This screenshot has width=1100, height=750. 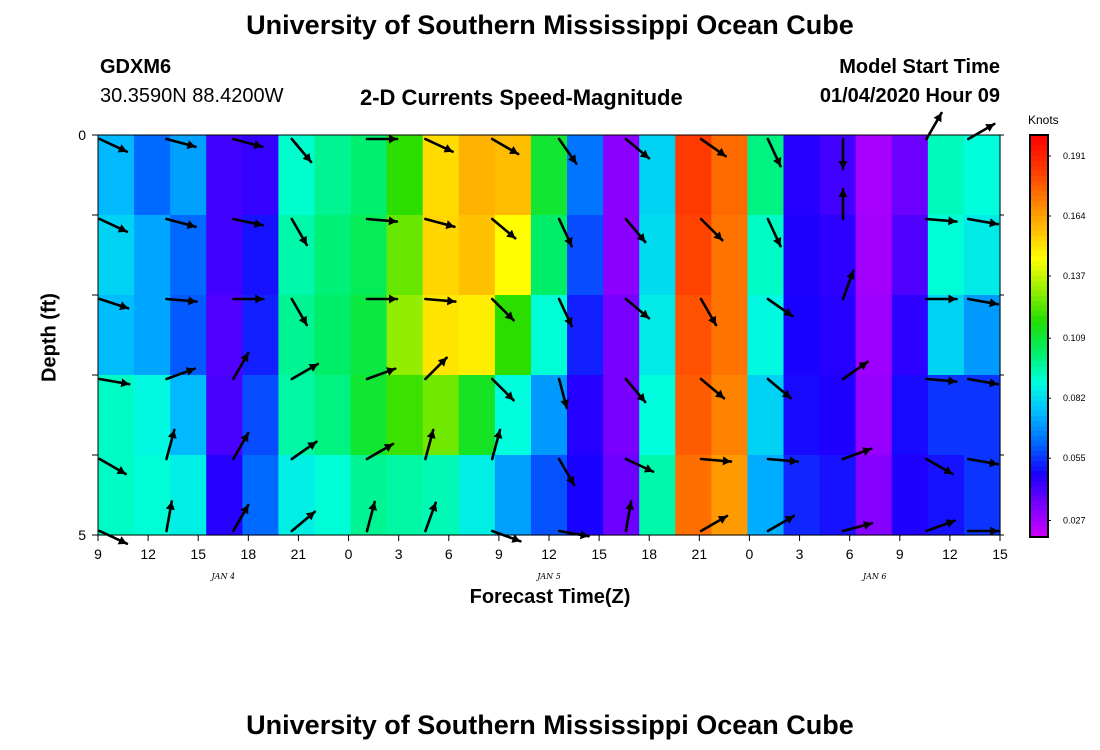 I want to click on model-start-label: Model Start Time, so click(x=919, y=67).